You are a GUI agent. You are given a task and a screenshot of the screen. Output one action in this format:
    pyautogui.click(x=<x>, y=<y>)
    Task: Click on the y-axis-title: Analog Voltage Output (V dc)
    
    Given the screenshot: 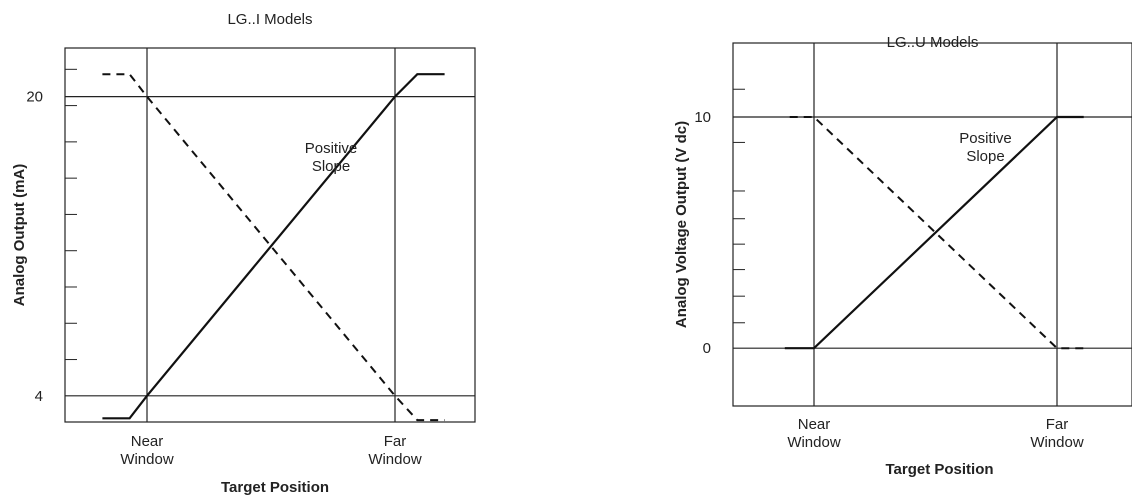 What is the action you would take?
    pyautogui.click(x=681, y=224)
    